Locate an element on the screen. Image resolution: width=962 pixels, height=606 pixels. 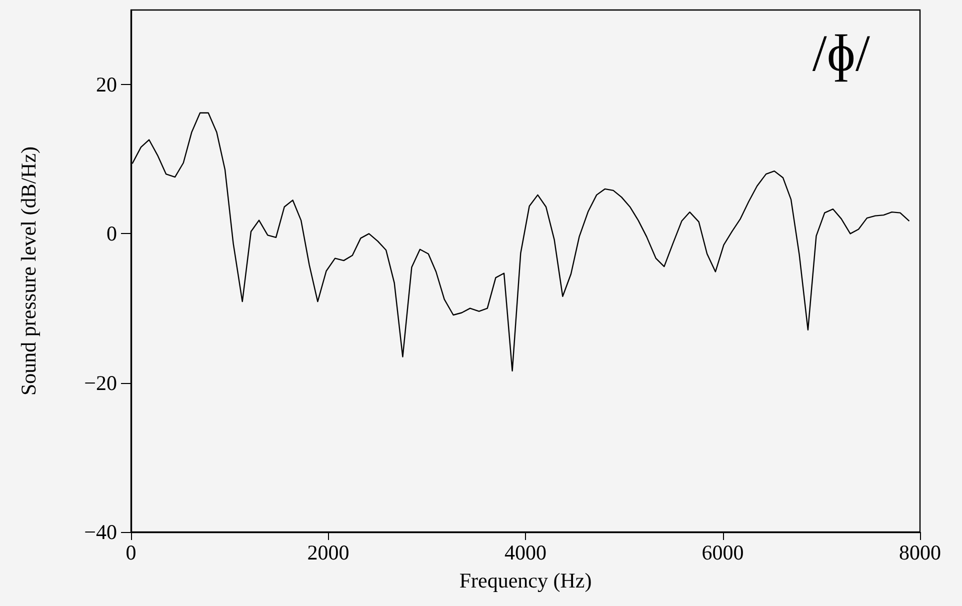
x-tick-label: 4000 is located at coordinates (525, 552).